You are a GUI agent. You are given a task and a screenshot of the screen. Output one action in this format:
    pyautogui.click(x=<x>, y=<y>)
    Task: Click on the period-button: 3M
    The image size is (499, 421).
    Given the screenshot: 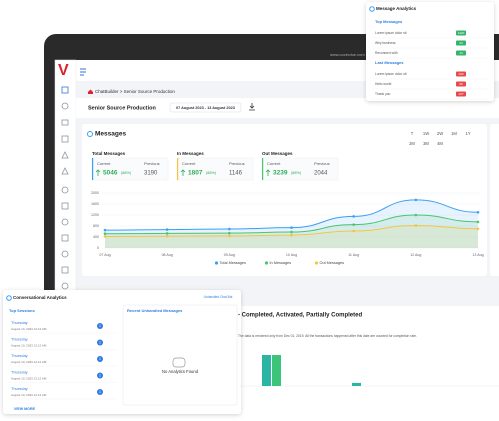 What is the action you would take?
    pyautogui.click(x=426, y=143)
    